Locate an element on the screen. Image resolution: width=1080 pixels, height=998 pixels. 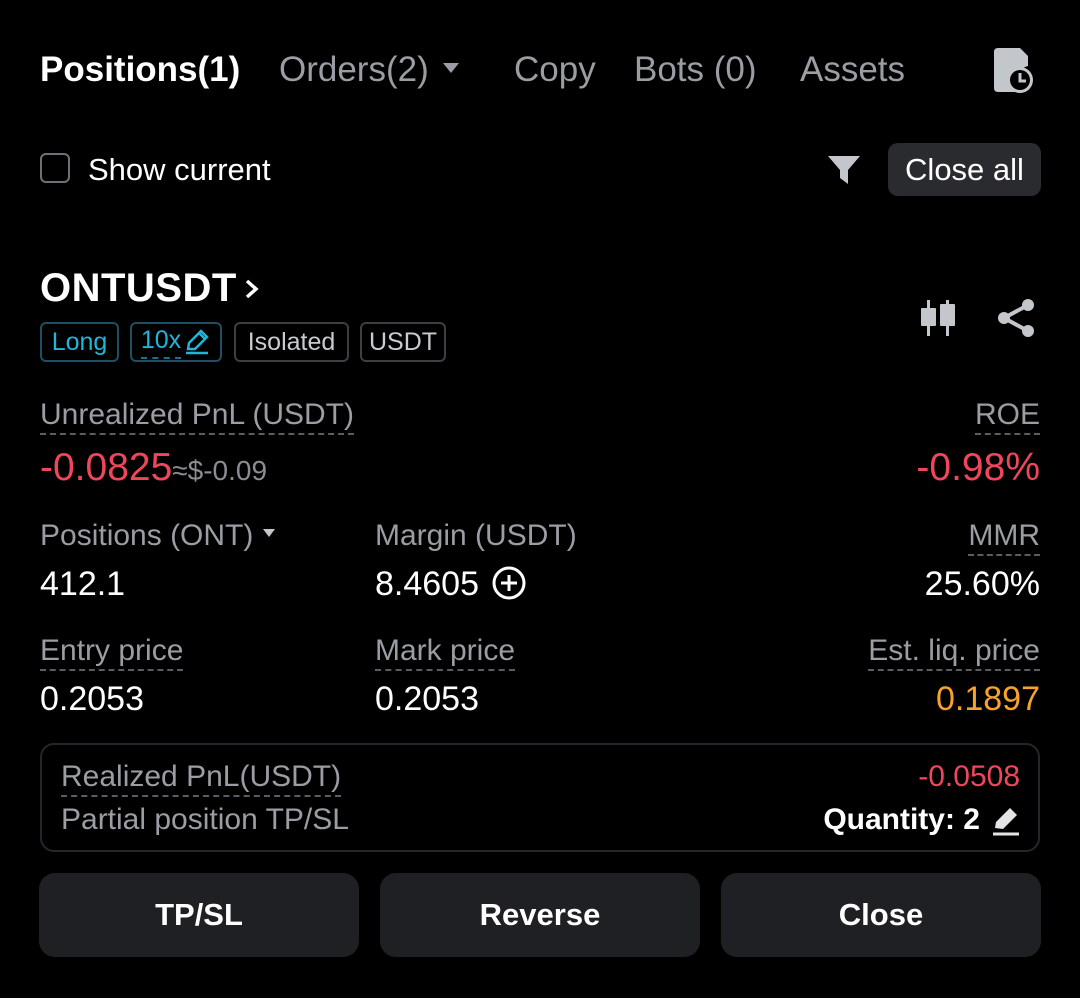
mark-price-label: Mark price is located at coordinates (445, 652).